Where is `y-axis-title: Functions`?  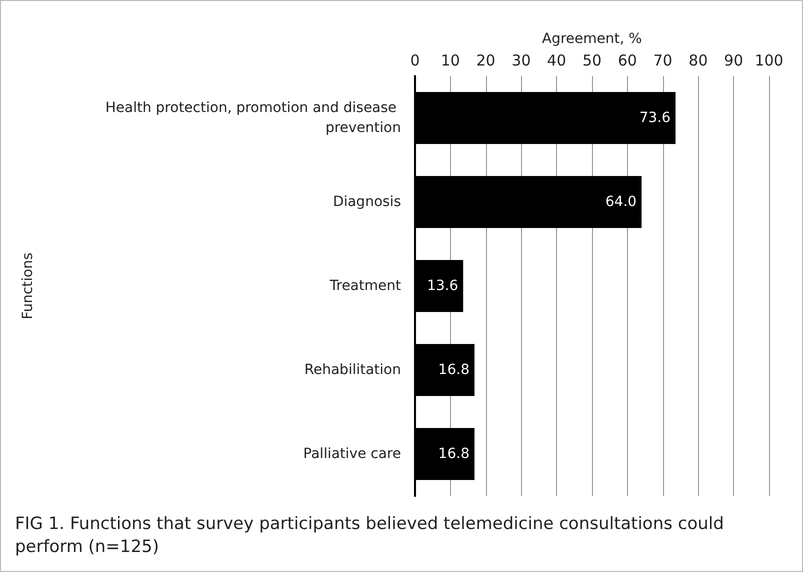 y-axis-title: Functions is located at coordinates (28, 286).